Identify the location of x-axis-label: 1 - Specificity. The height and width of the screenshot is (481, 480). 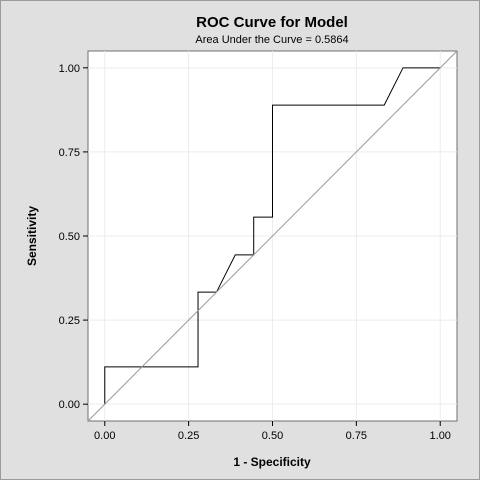
(272, 462).